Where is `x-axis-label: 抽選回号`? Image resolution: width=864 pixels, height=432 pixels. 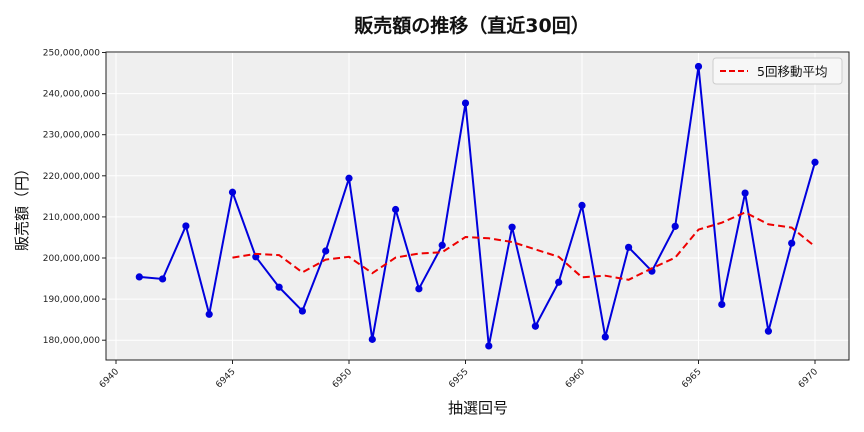
x-axis-label: 抽選回号 is located at coordinates (478, 408).